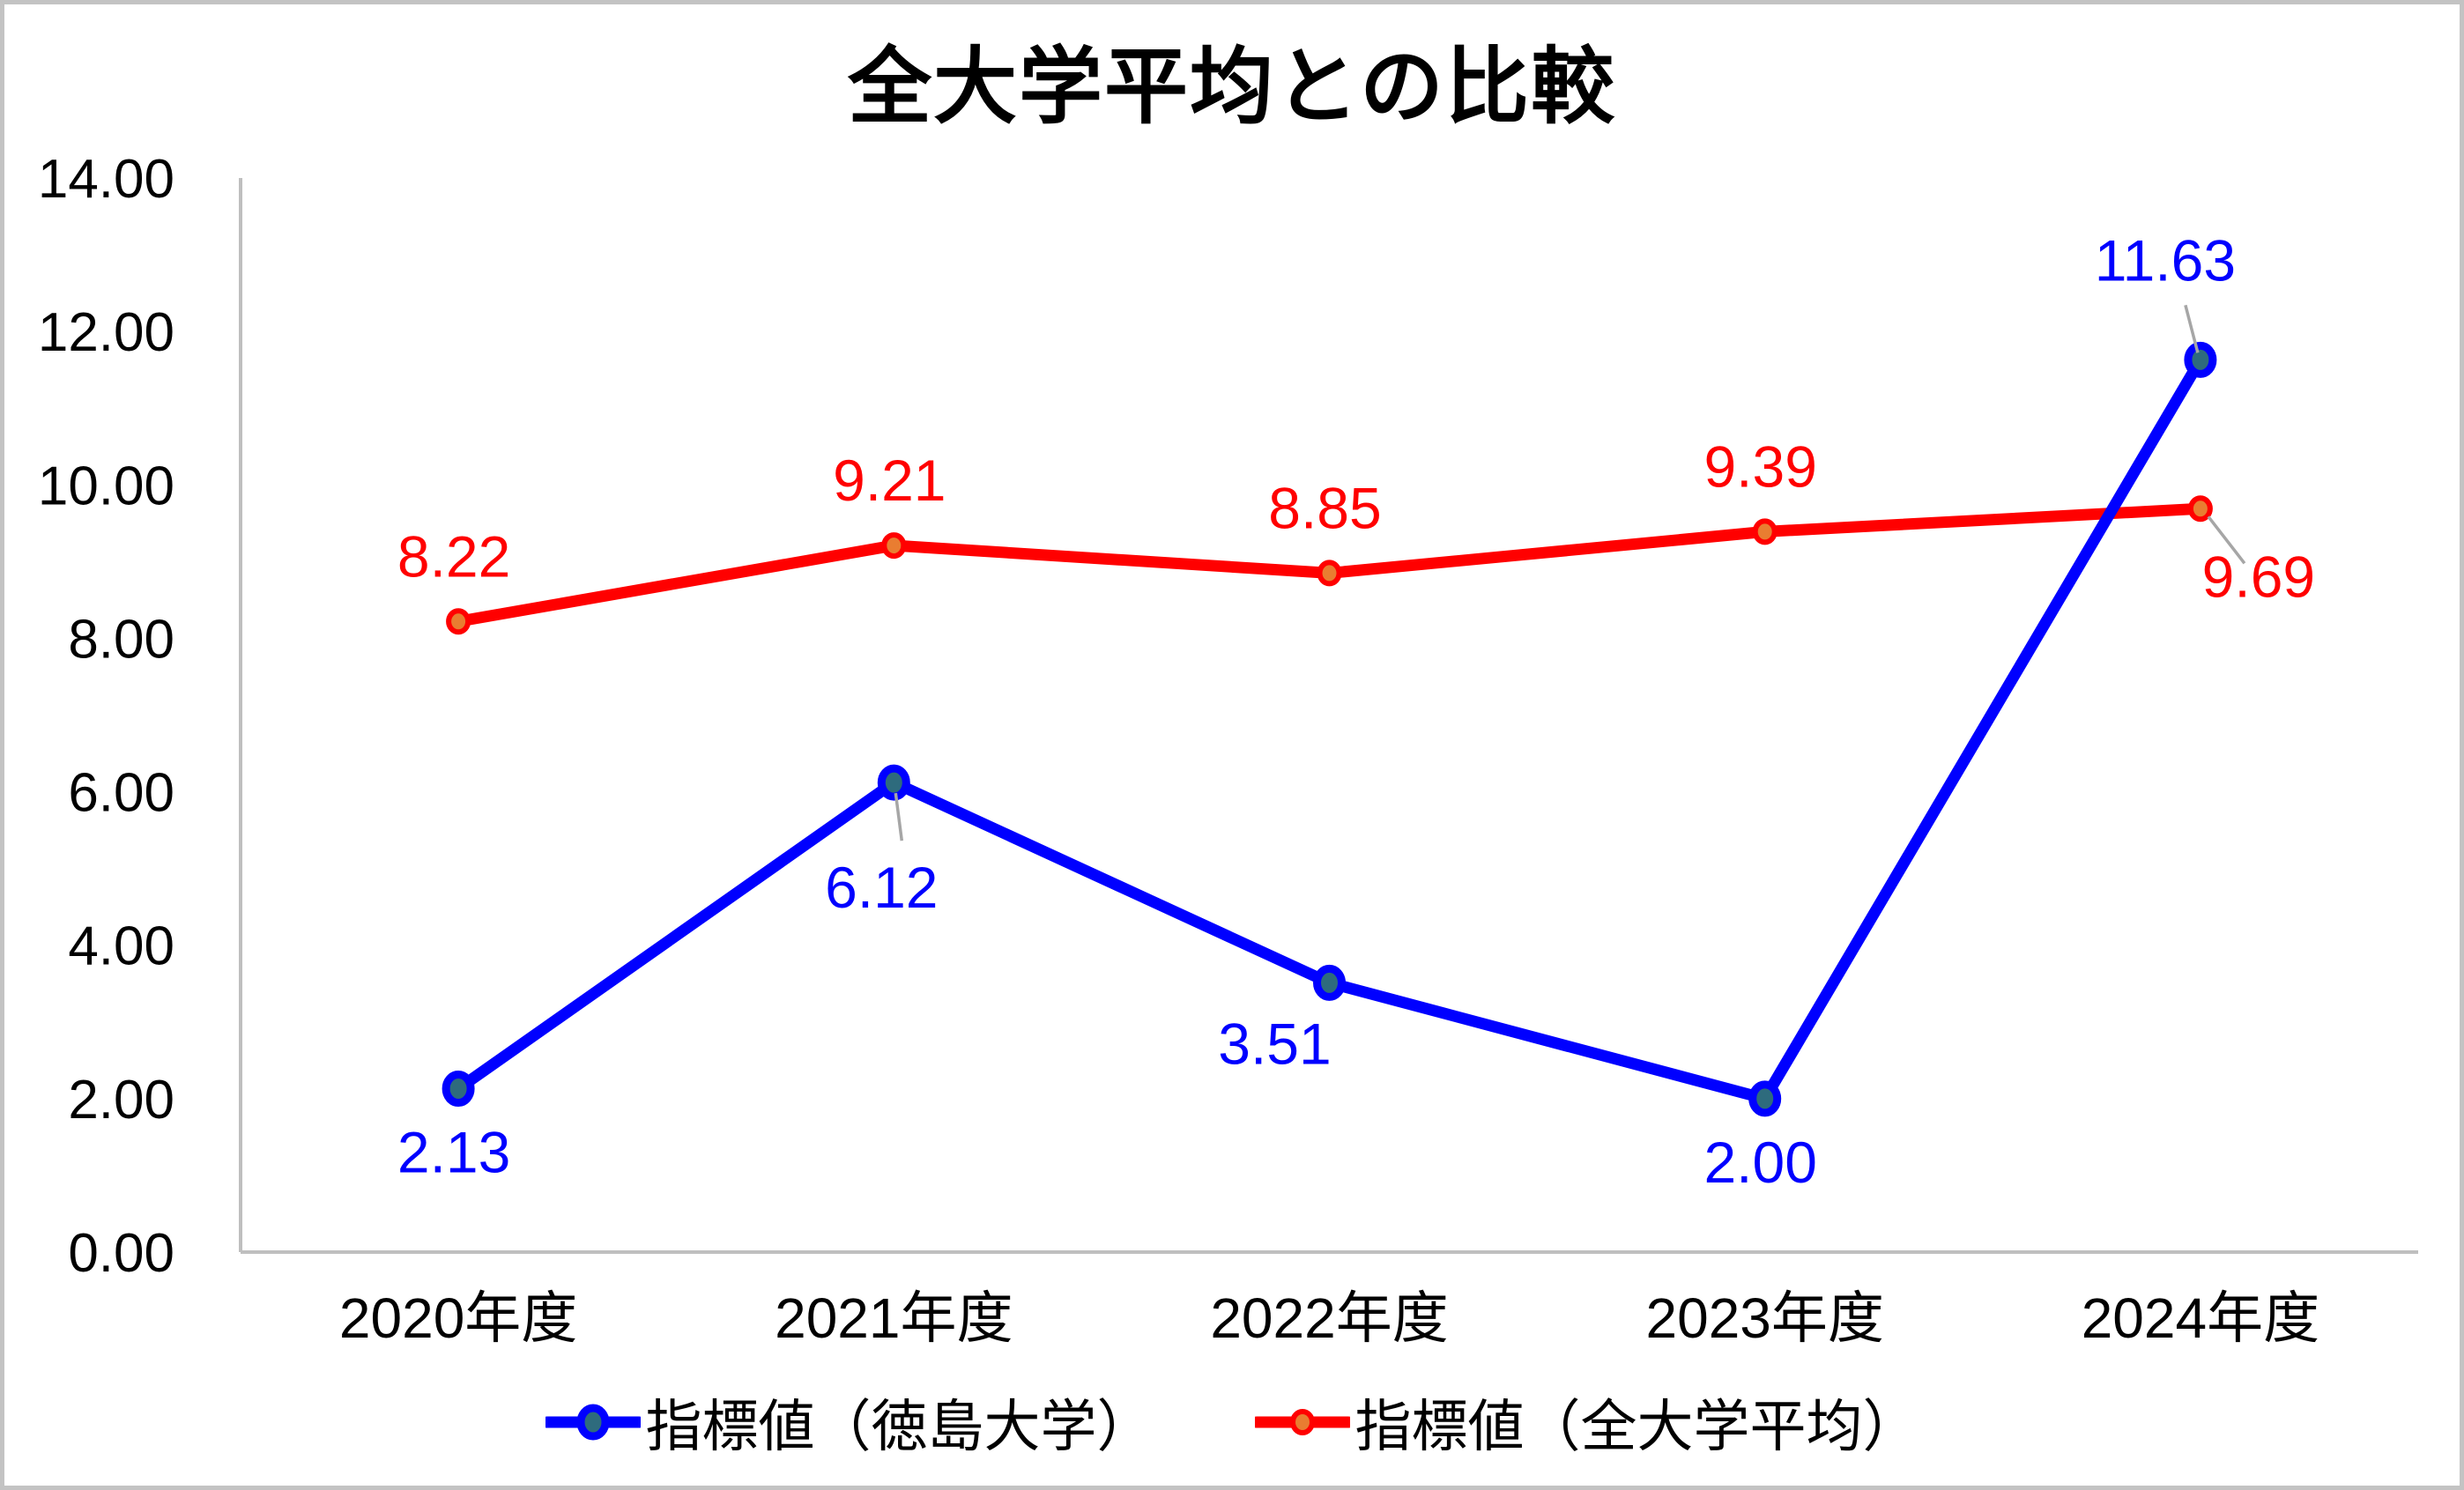  I want to click on data-label: 2.00, so click(1759, 1162).